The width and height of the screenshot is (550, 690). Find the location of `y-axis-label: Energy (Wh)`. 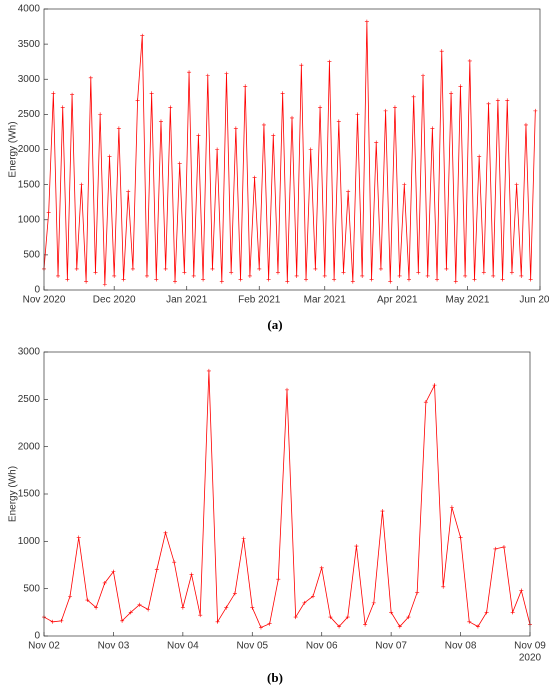

y-axis-label: Energy (Wh) is located at coordinates (13, 494).